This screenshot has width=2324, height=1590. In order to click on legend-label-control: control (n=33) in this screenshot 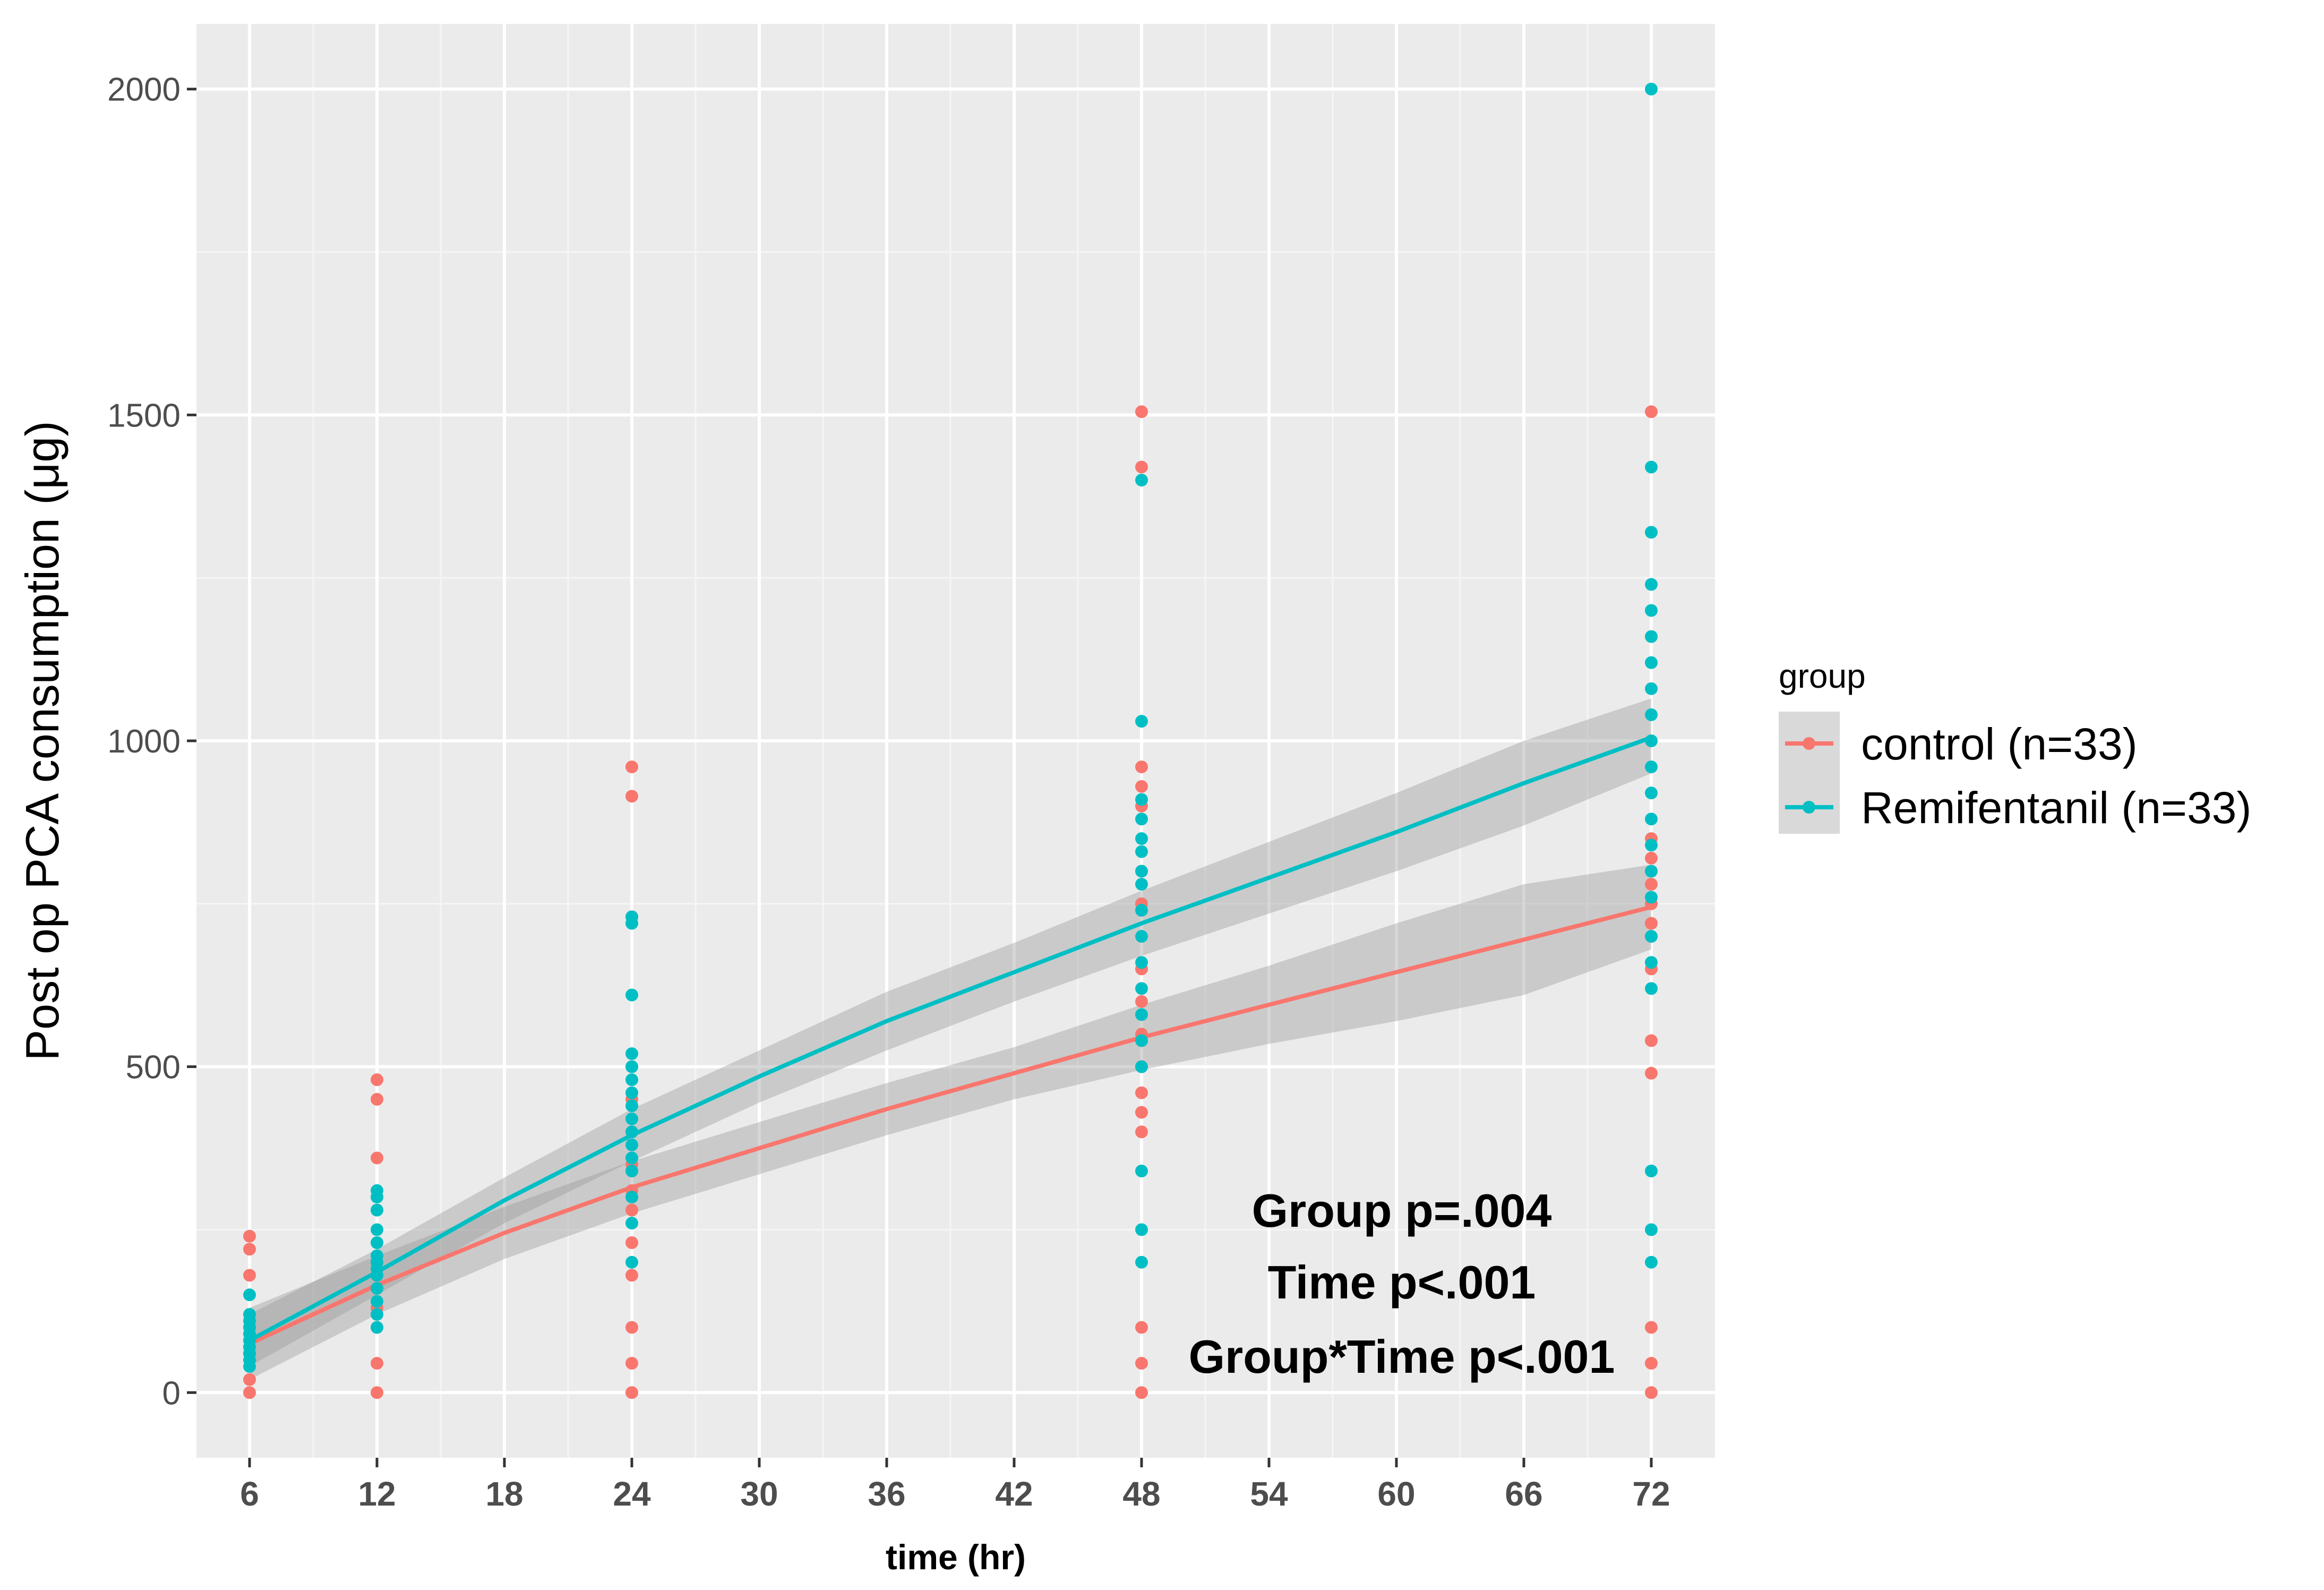, I will do `click(1999, 744)`.